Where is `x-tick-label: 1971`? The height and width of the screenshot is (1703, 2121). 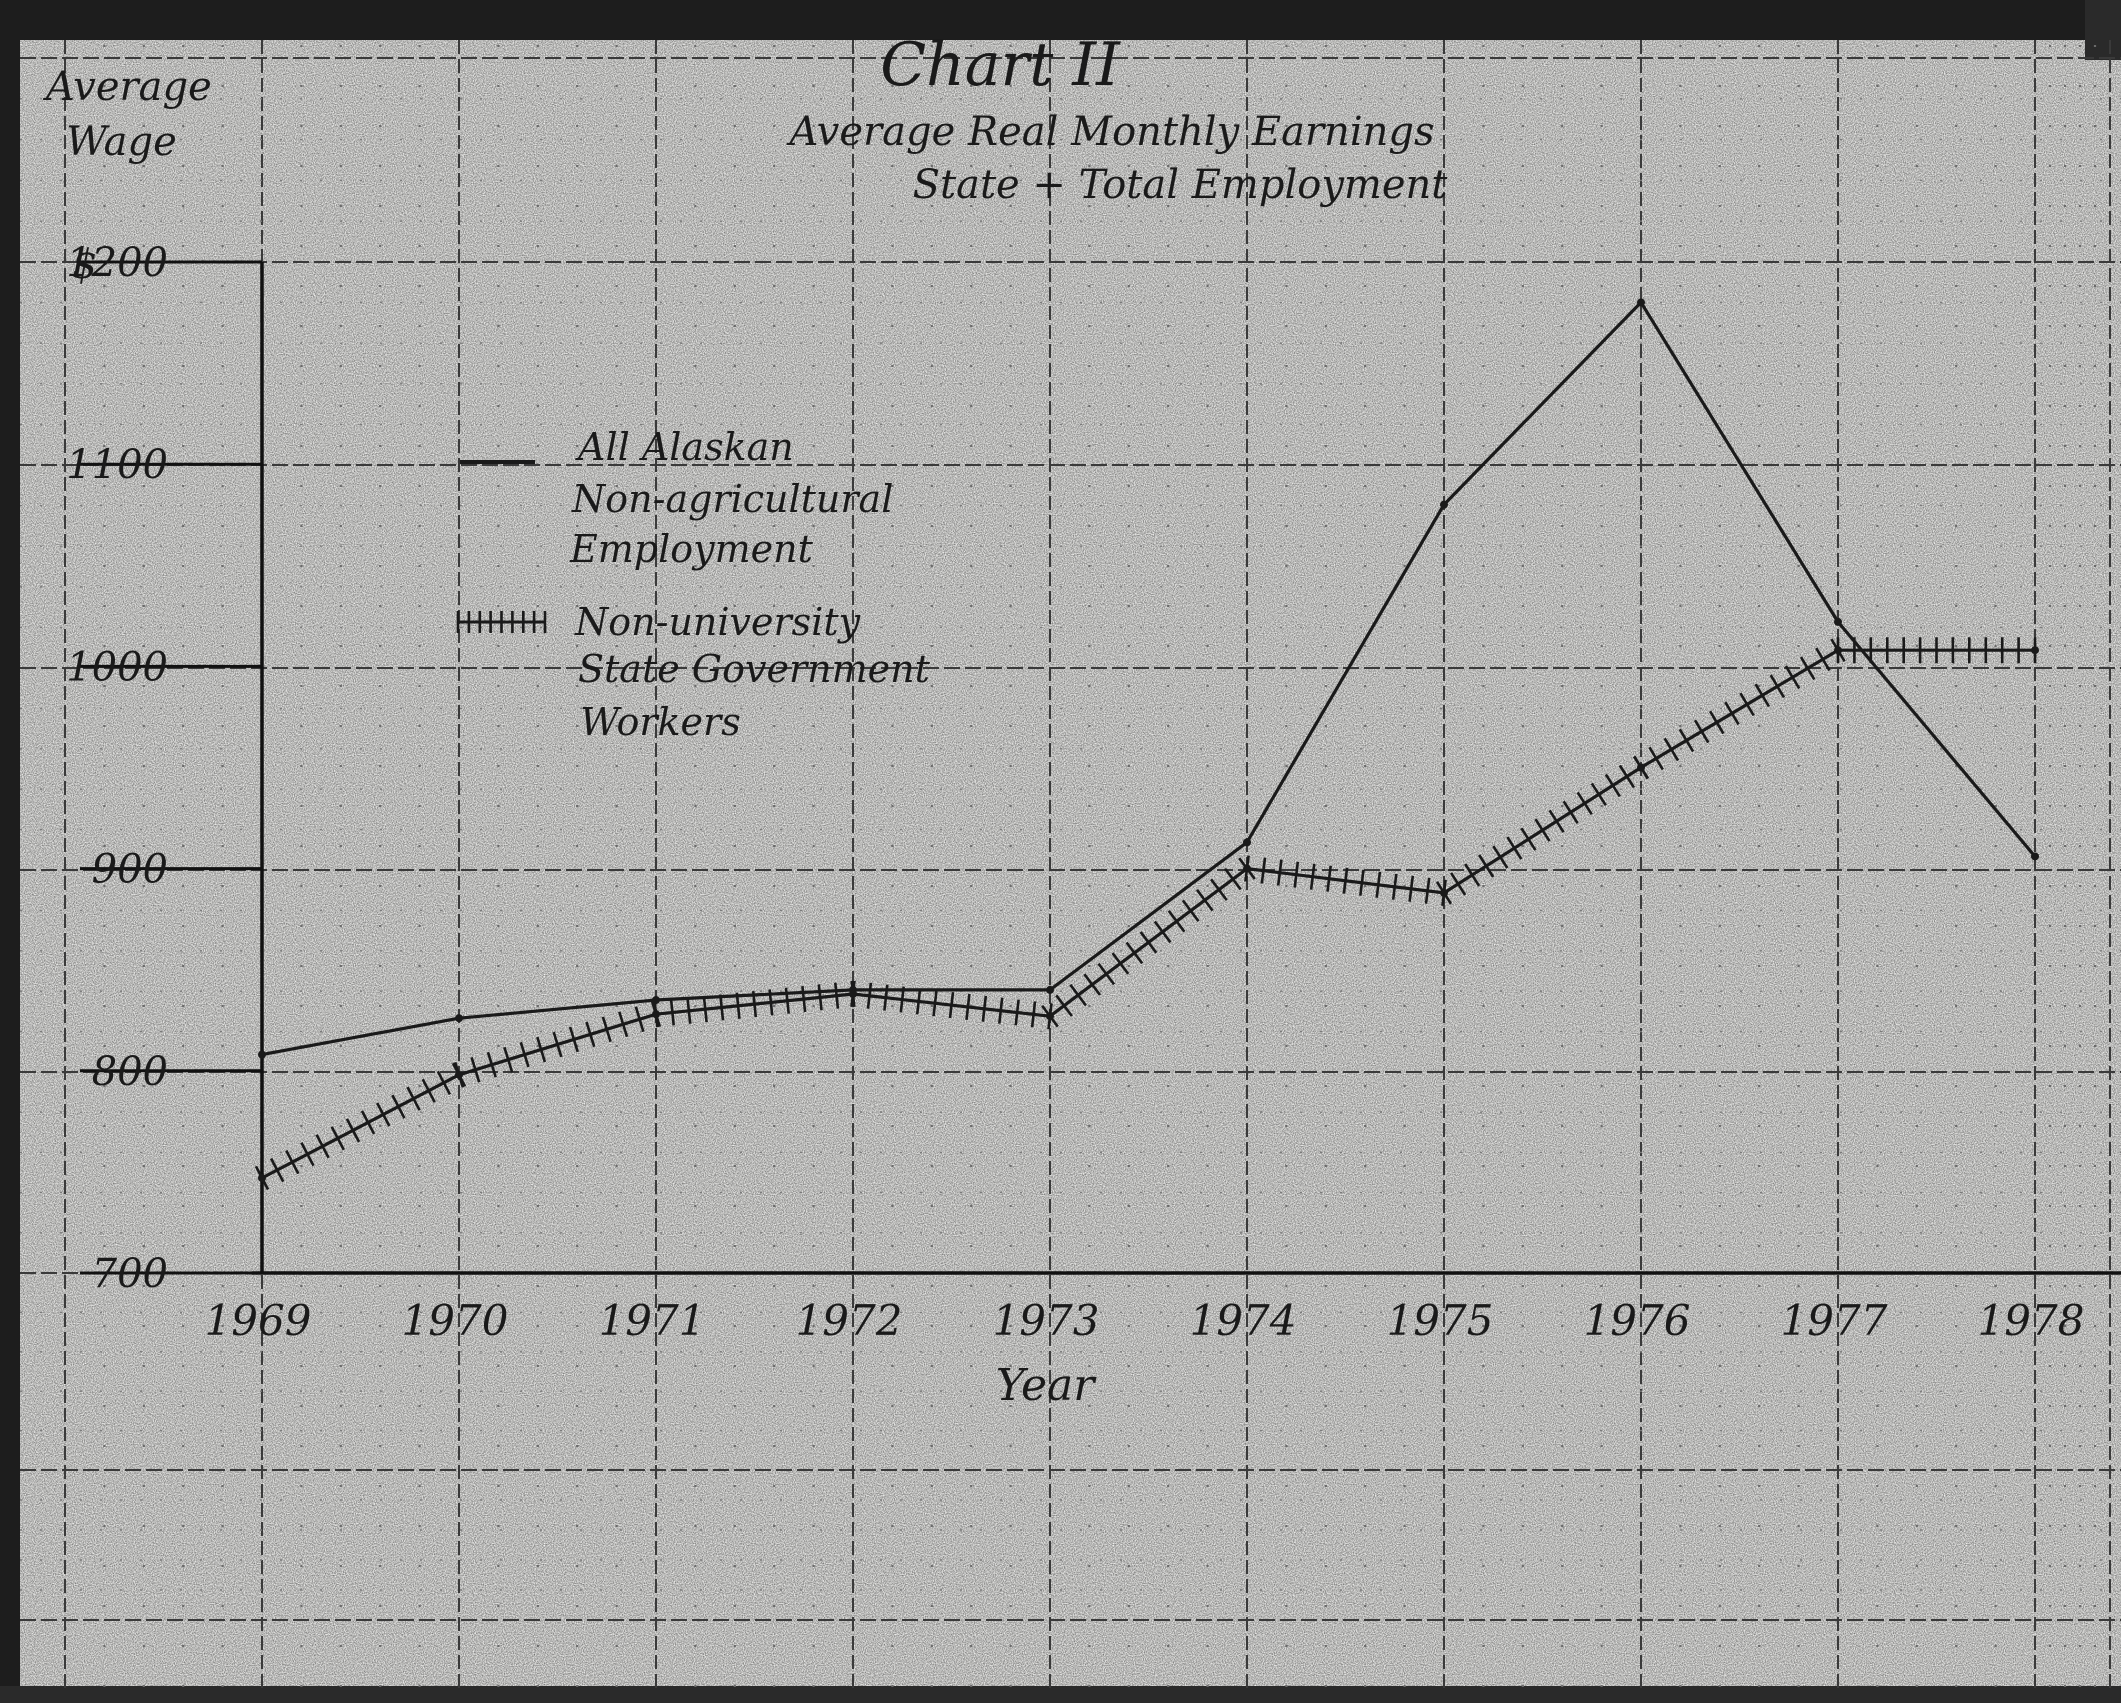
x-tick-label: 1971 is located at coordinates (652, 1320).